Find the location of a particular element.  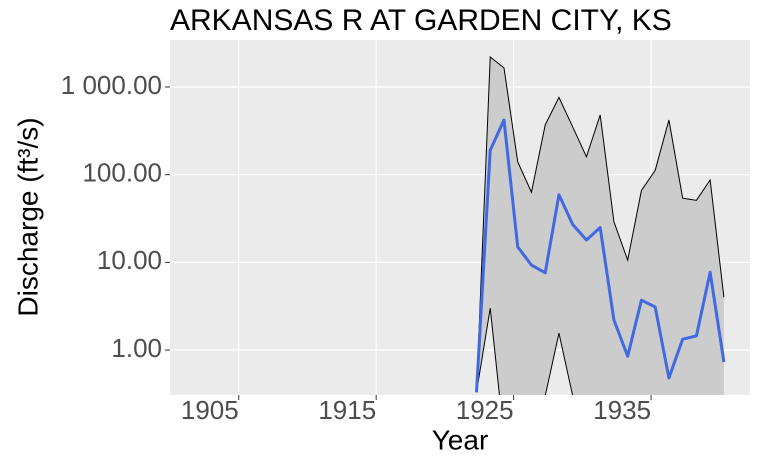

chart-title: ARKANSAS R AT GARDEN CITY, KS is located at coordinates (421, 20).